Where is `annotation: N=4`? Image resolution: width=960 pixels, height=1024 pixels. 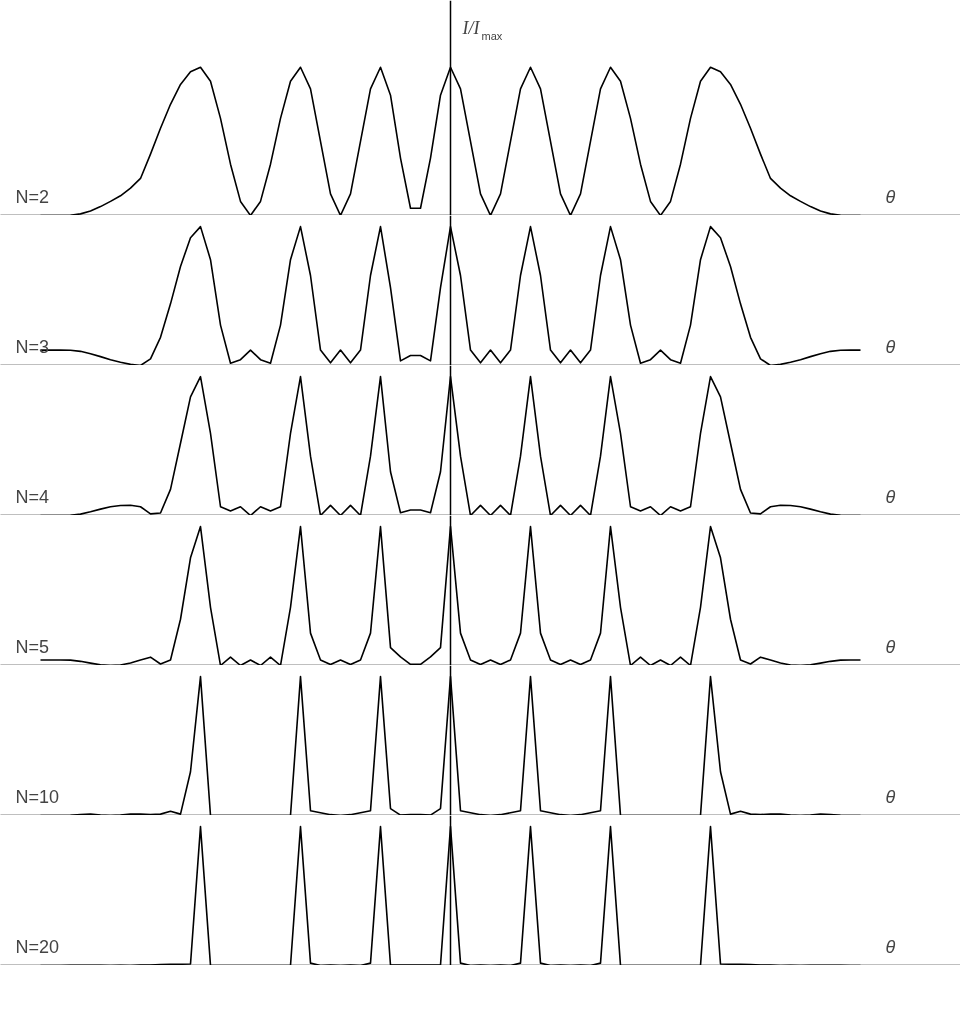 annotation: N=4 is located at coordinates (32, 497).